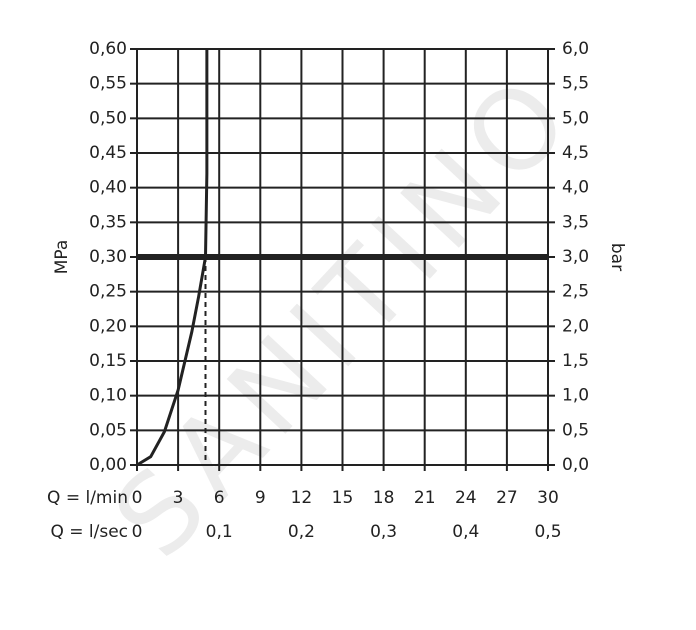  I want to click on y2-tick-label: 4,0, so click(575, 188).